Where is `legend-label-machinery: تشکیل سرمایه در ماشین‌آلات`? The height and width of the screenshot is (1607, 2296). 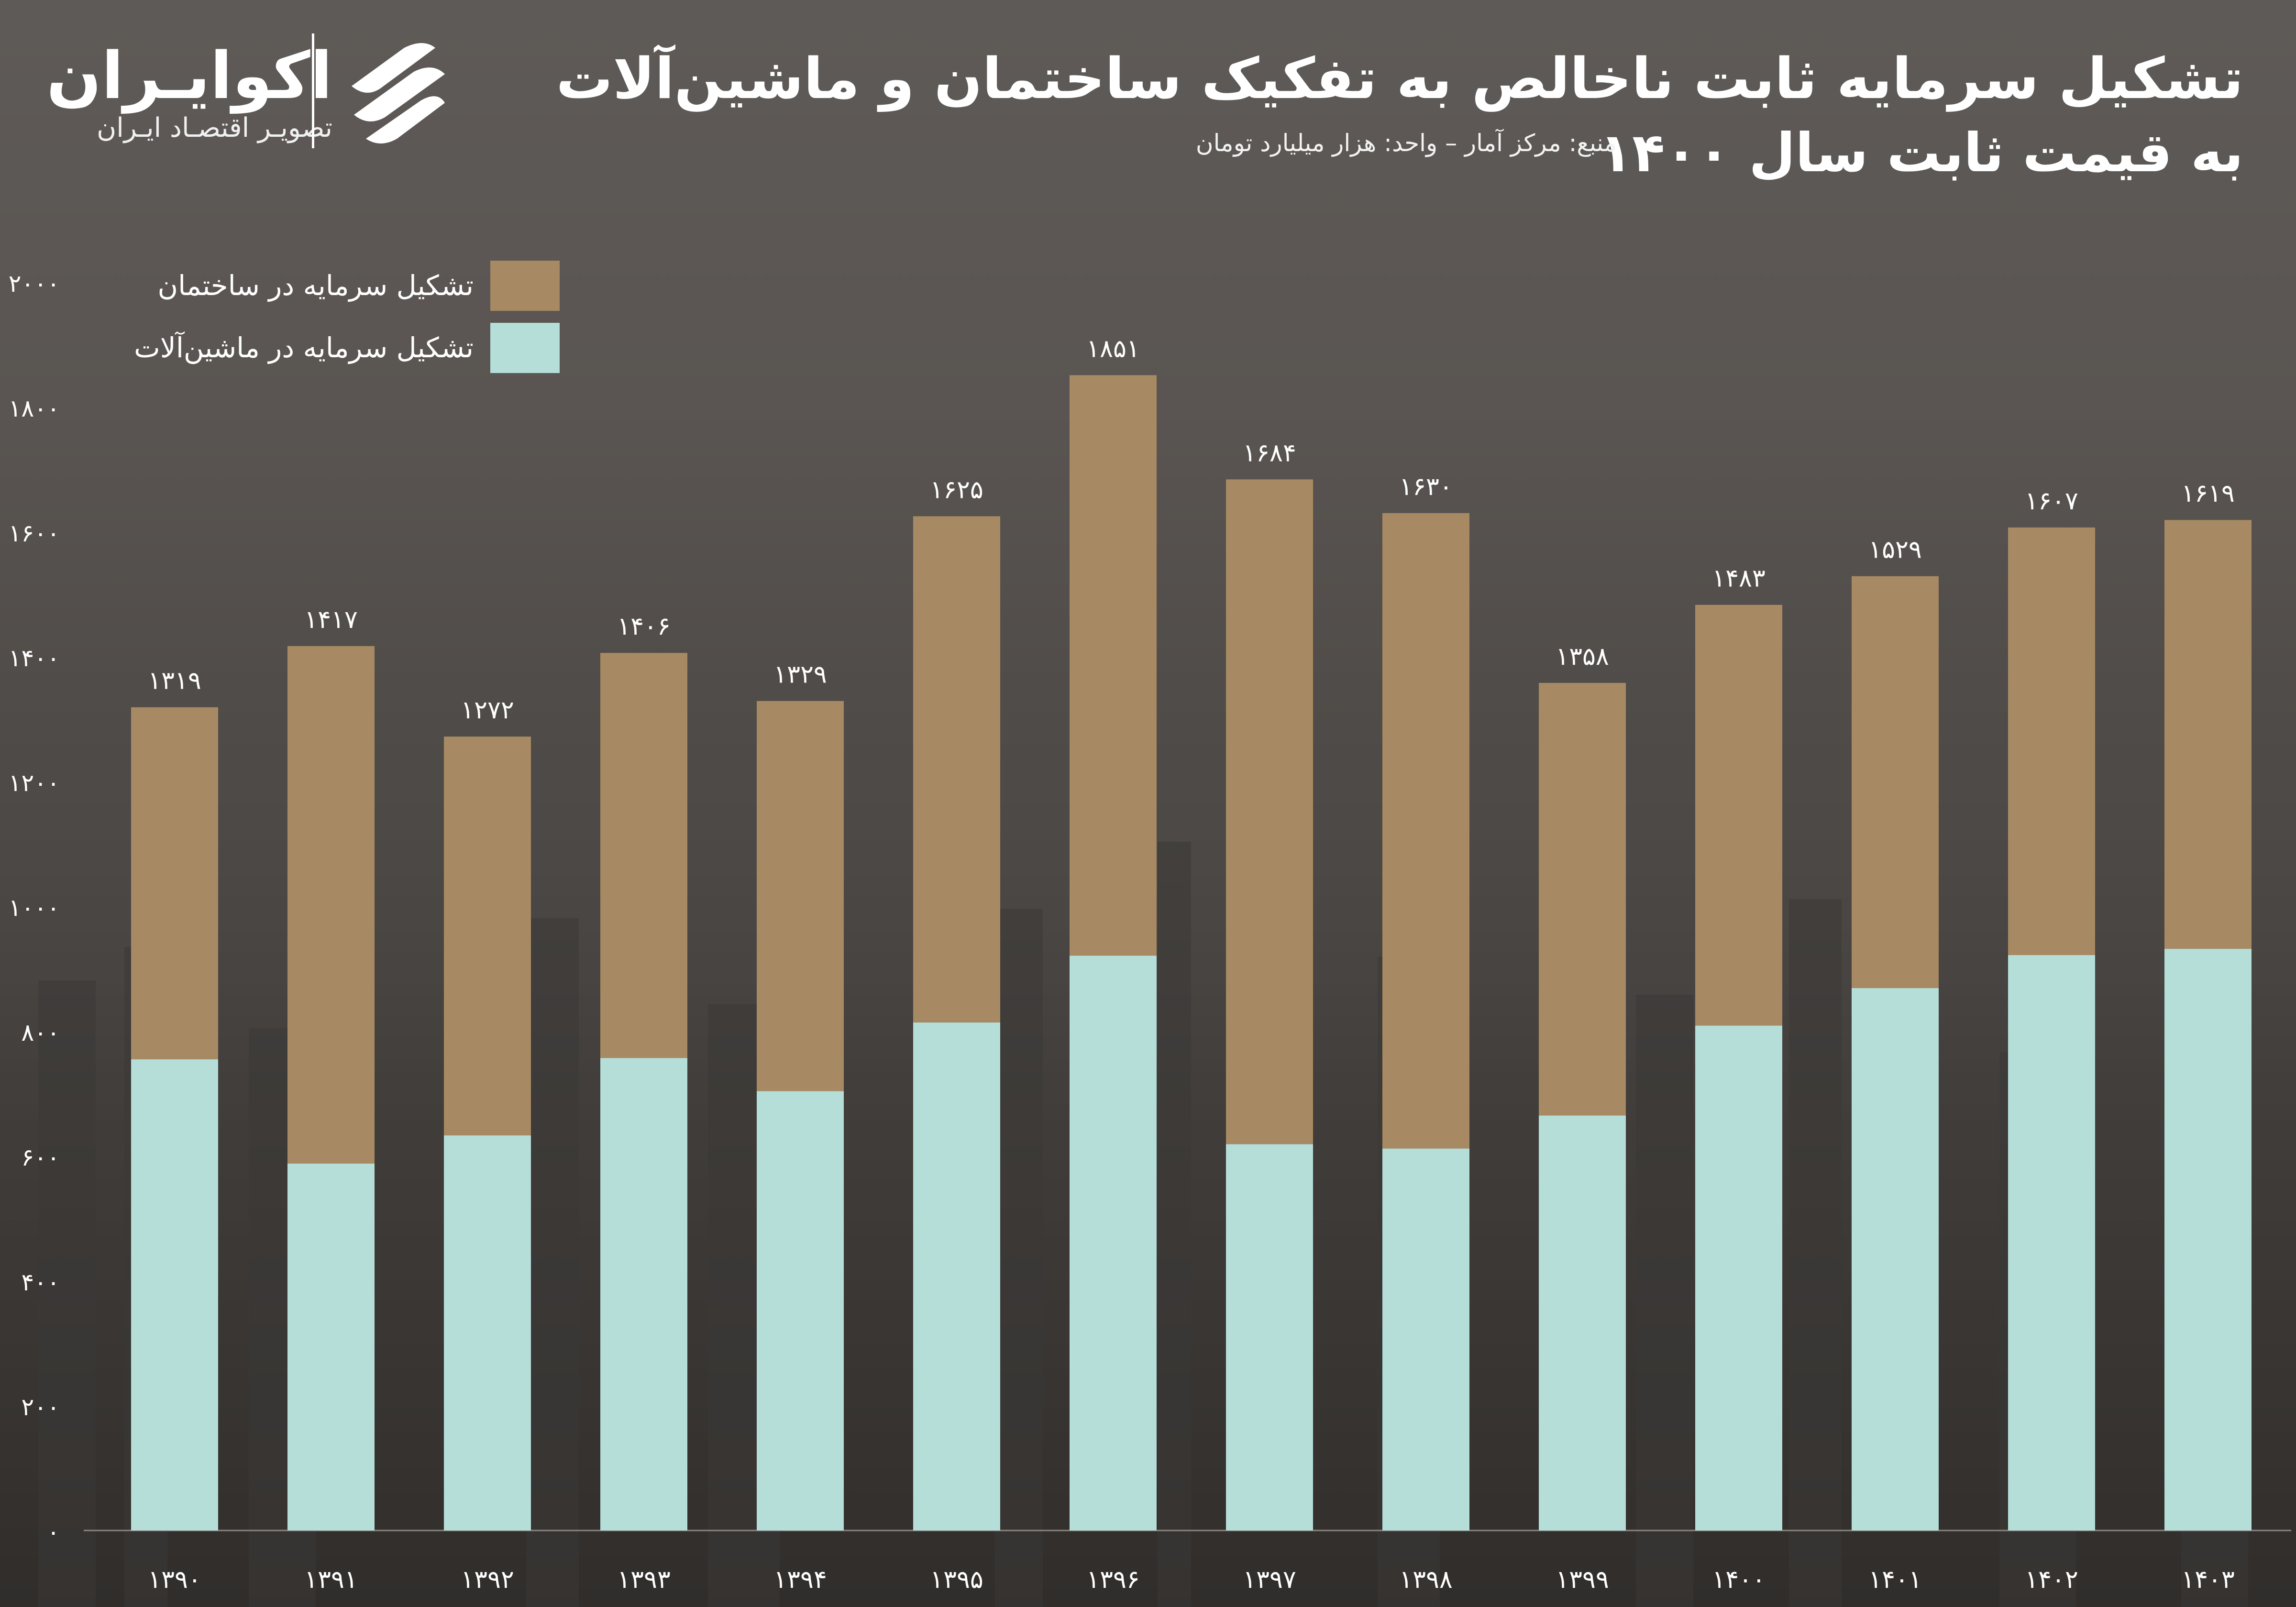 legend-label-machinery: تشکیل سرمایه در ماشین‌آلات is located at coordinates (304, 347).